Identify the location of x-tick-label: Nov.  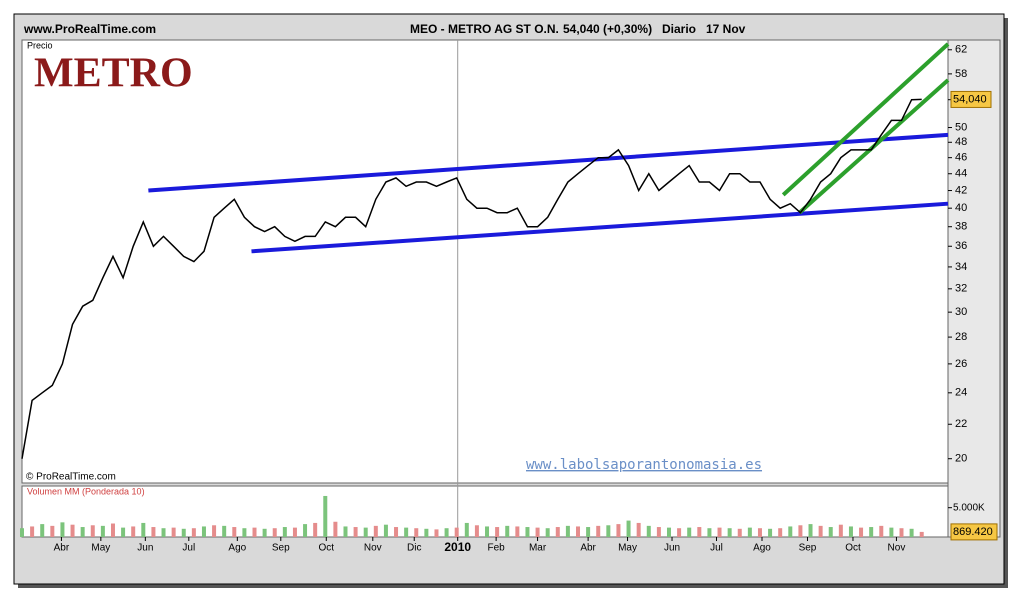
(373, 548).